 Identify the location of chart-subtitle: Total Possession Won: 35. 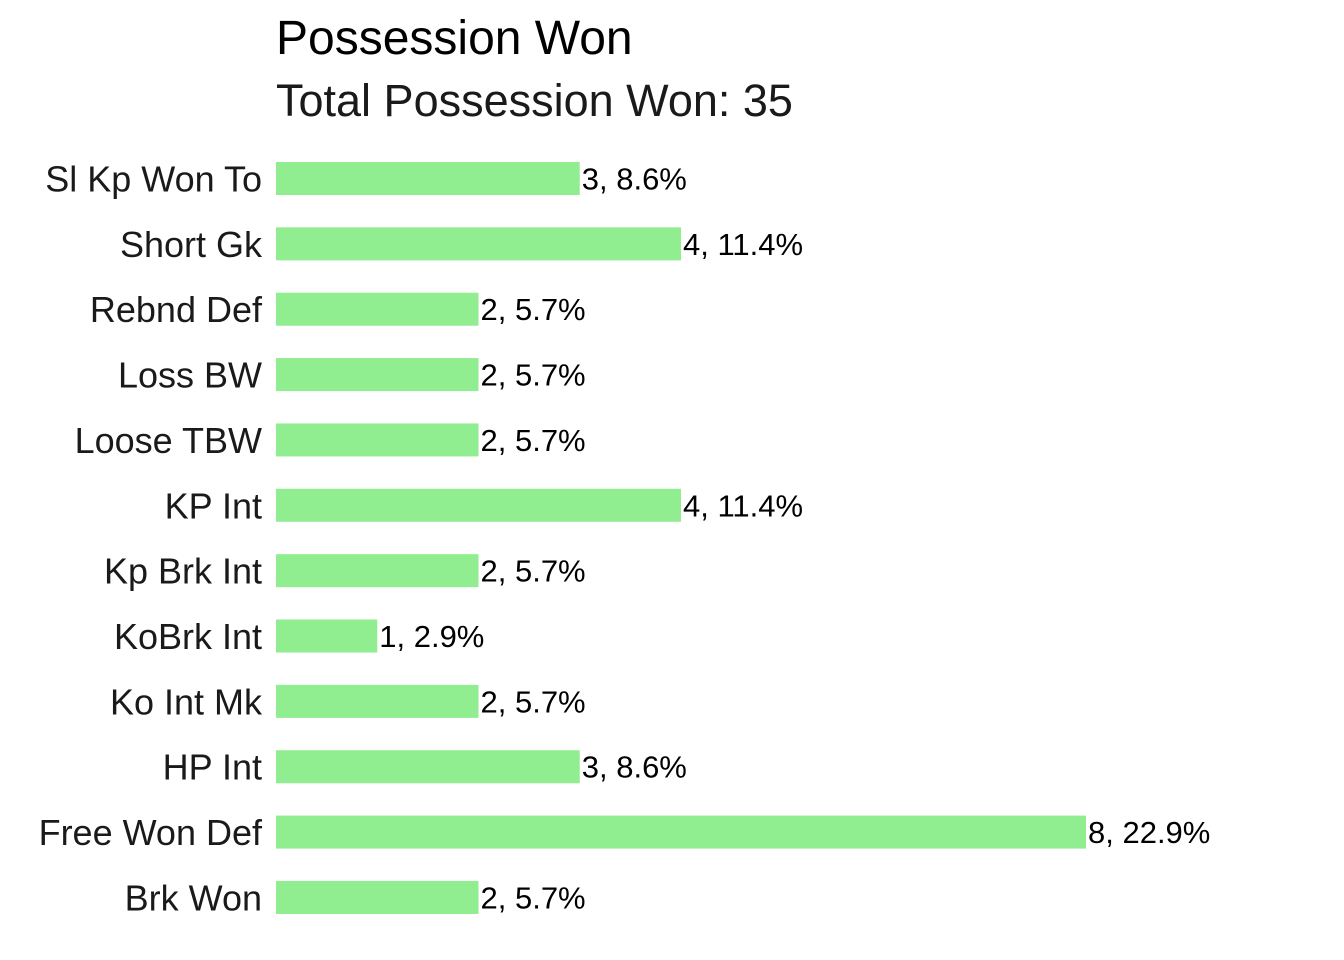
(534, 100).